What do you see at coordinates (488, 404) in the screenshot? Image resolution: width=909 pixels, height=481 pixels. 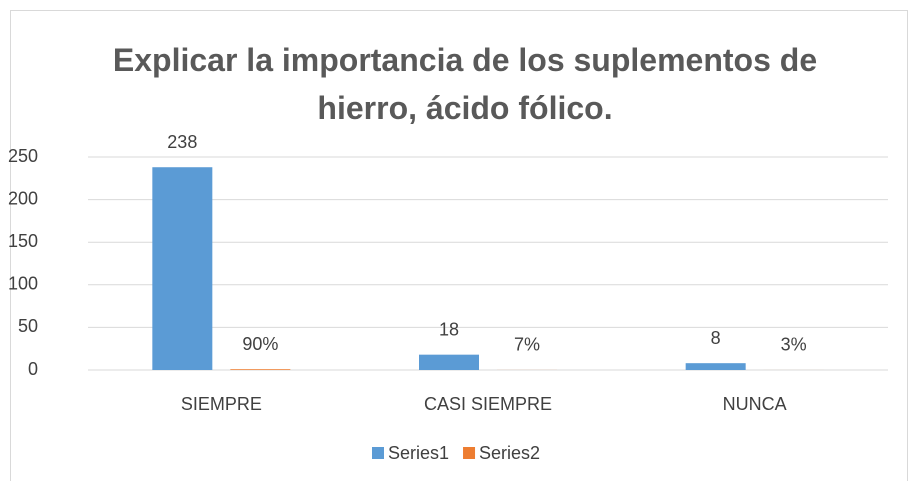 I see `x-tick-label: CASI SIEMPRE` at bounding box center [488, 404].